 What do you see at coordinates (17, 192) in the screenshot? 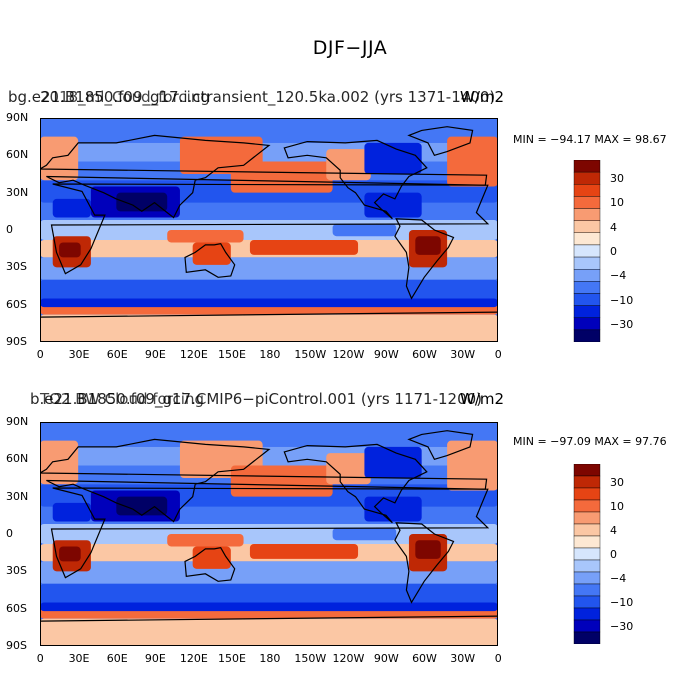
I see `panel-1-ytick-label: 30N` at bounding box center [17, 192].